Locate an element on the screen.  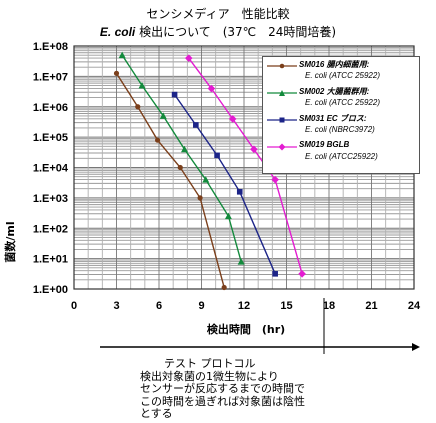
x-tick-label: 3 is located at coordinates (116, 306).